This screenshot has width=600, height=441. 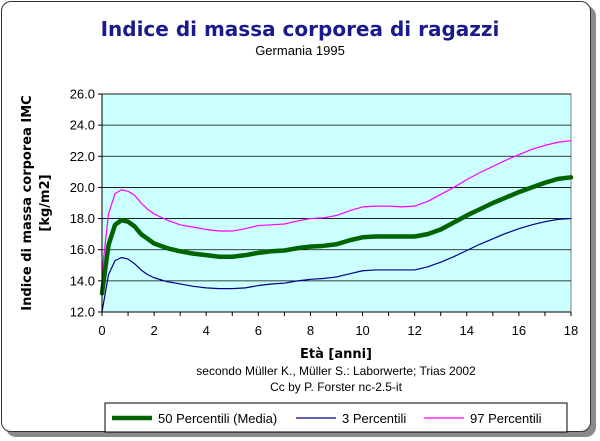 I want to click on x-tick-label-3: 6, so click(x=258, y=330).